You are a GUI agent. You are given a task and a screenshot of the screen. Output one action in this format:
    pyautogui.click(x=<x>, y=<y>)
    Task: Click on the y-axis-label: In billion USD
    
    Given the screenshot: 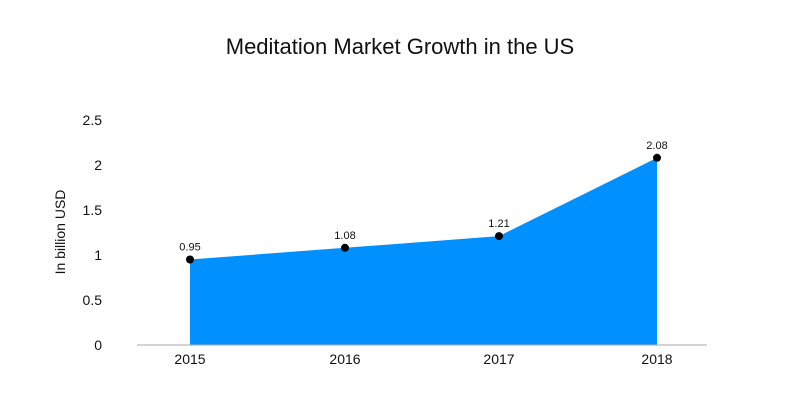 What is the action you would take?
    pyautogui.click(x=60, y=232)
    